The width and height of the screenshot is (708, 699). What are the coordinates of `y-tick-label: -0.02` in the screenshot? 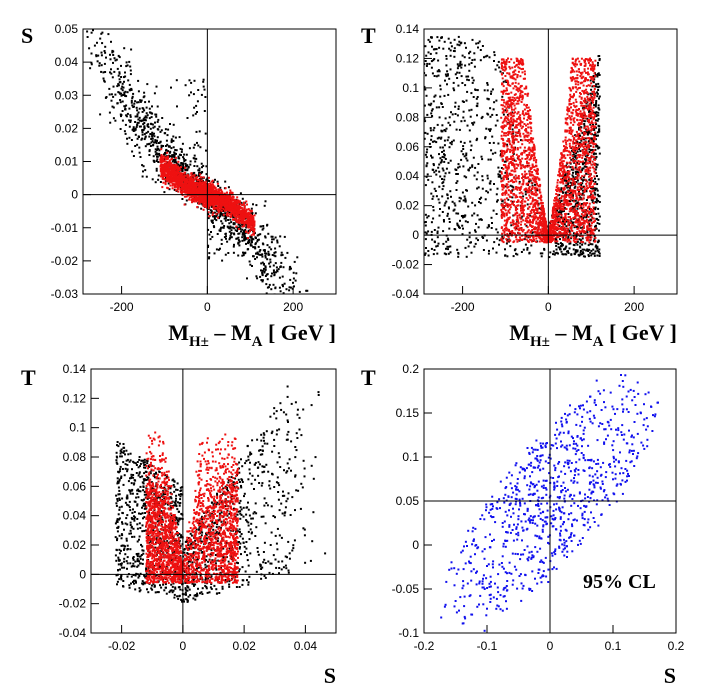 It's located at (65, 261).